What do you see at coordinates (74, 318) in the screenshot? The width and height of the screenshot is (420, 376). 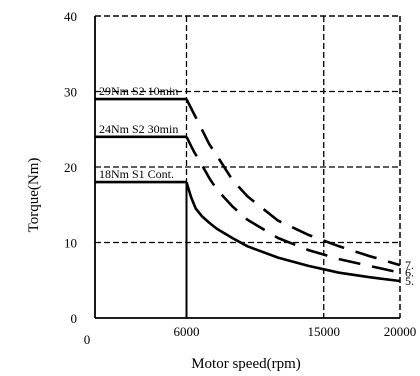 I see `y-tick-label-0: 0` at bounding box center [74, 318].